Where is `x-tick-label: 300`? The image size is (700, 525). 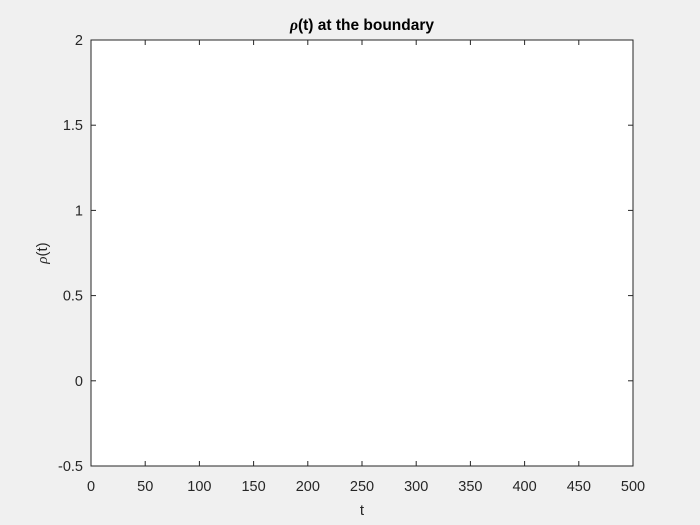 x-tick-label: 300 is located at coordinates (416, 487).